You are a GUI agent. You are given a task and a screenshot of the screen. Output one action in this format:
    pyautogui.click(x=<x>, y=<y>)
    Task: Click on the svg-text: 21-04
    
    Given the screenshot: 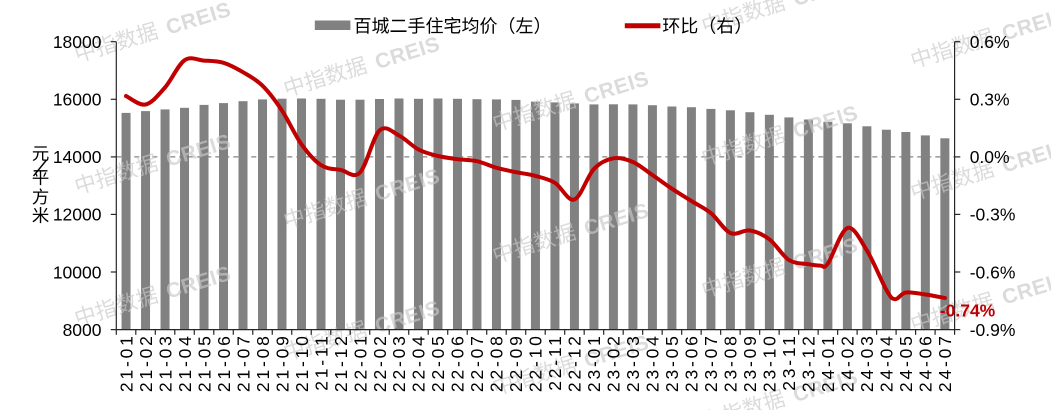 What is the action you would take?
    pyautogui.click(x=185, y=362)
    